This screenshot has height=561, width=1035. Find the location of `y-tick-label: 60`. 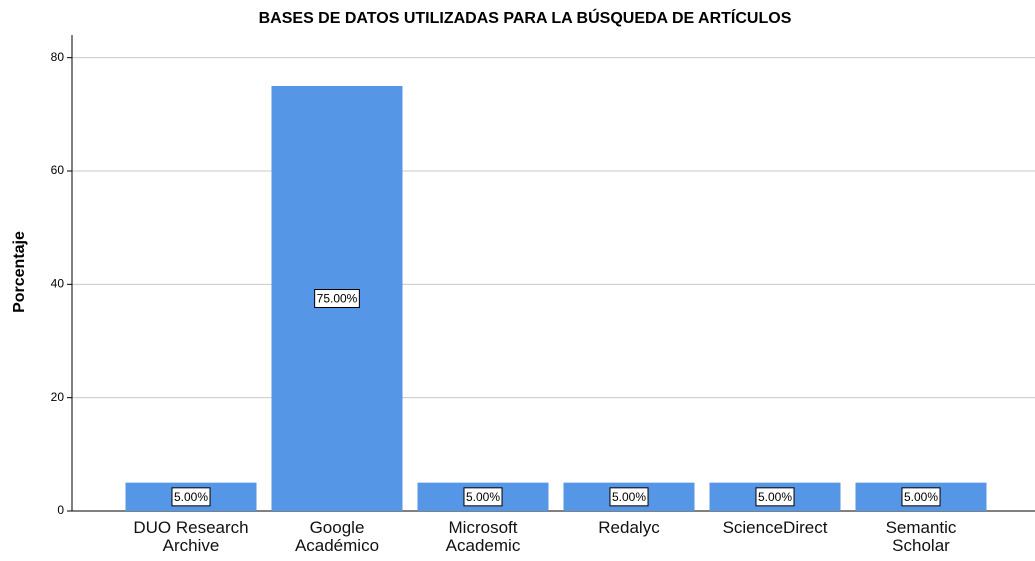

y-tick-label: 60 is located at coordinates (58, 170).